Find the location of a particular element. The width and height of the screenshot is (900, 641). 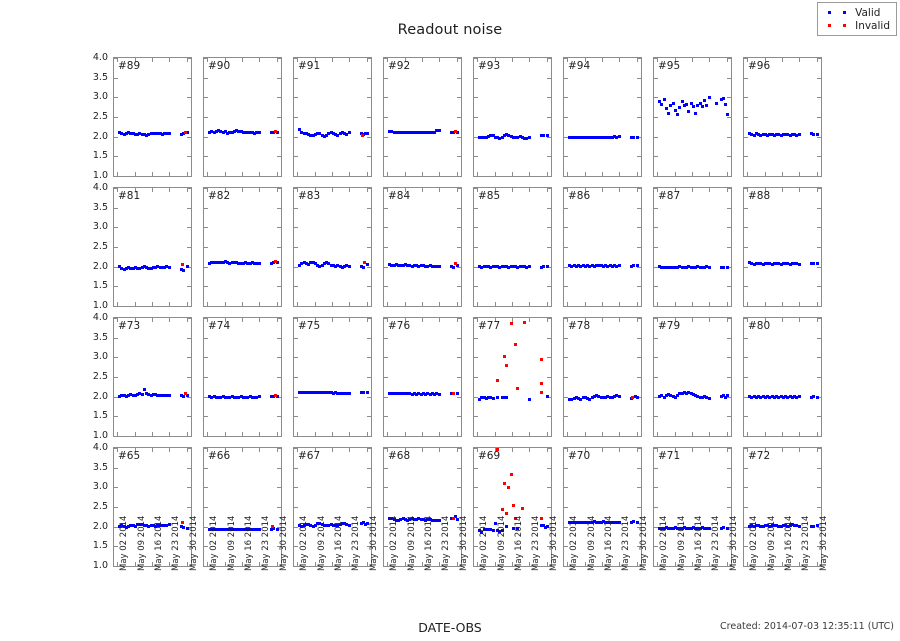

subplot-panel-ccd92: #92 is located at coordinates (422, 117).